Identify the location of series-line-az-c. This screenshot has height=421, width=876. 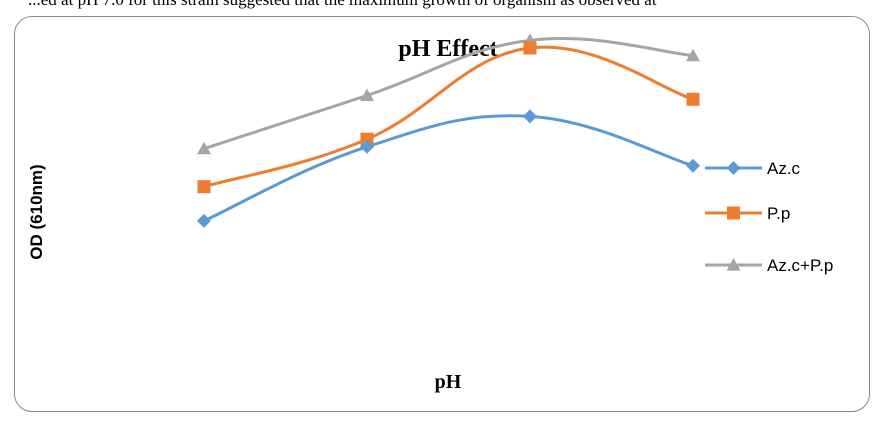
(448, 168).